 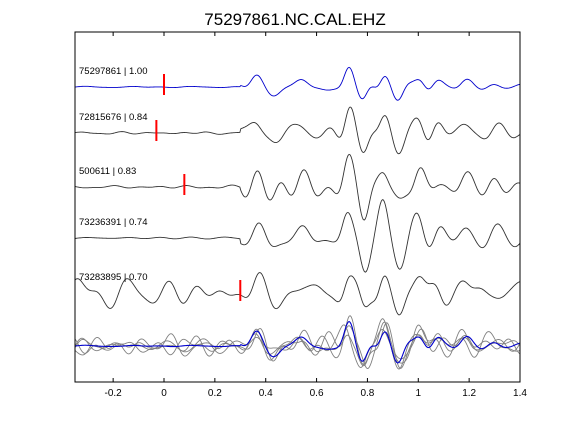 I want to click on chart-title: 75297861.NC.CAL.EHZ, so click(x=294, y=19).